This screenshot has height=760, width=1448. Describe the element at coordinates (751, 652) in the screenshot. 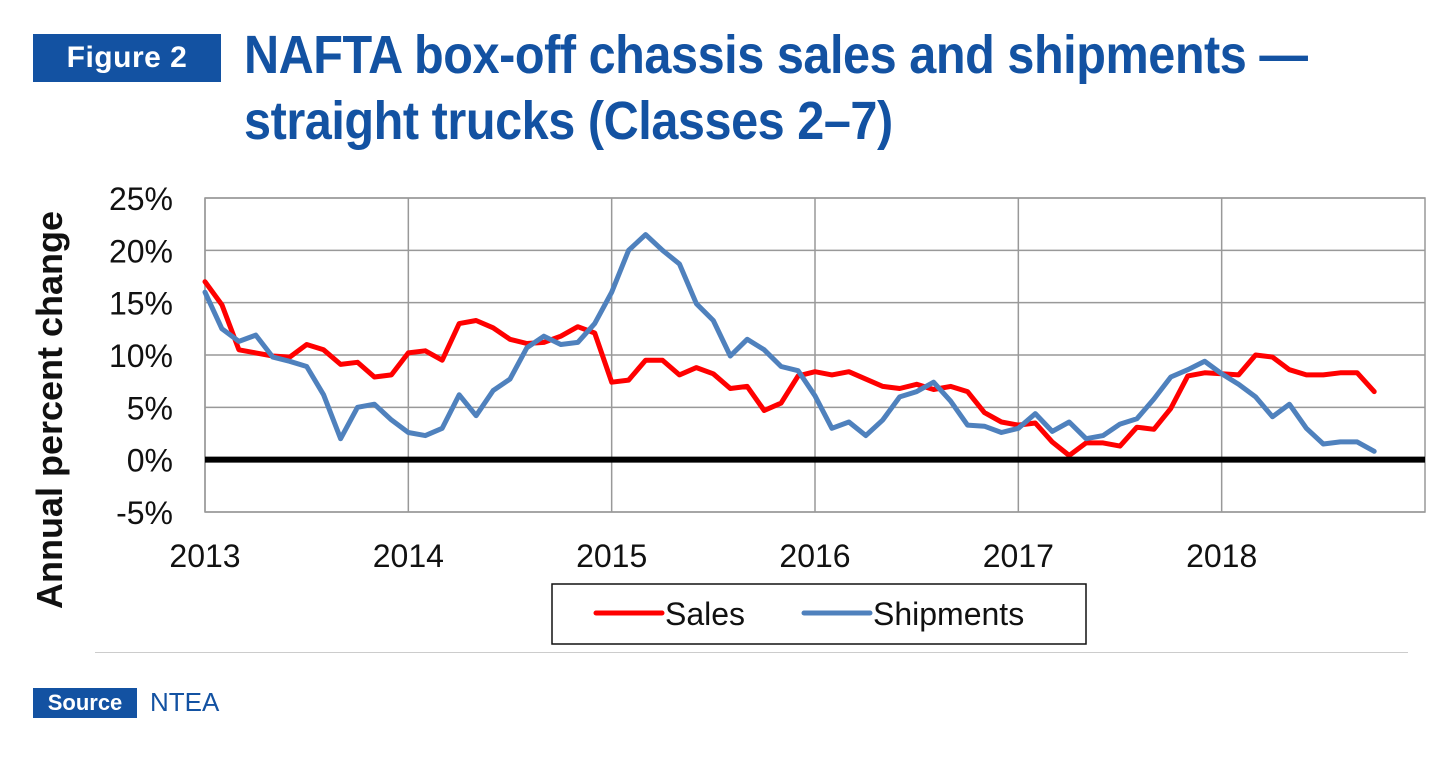

I see `divider-rule` at that location.